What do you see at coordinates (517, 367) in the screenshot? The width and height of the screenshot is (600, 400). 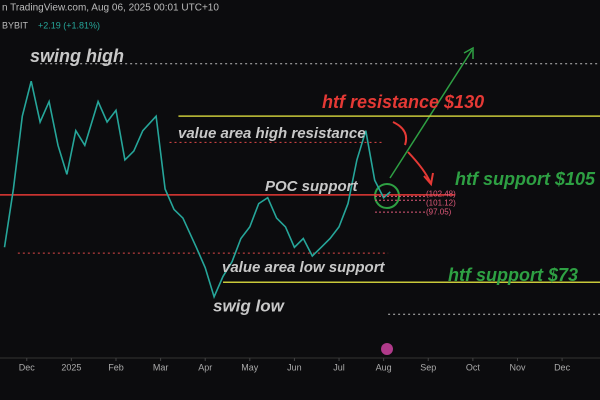 I see `x-tick-label: Nov` at bounding box center [517, 367].